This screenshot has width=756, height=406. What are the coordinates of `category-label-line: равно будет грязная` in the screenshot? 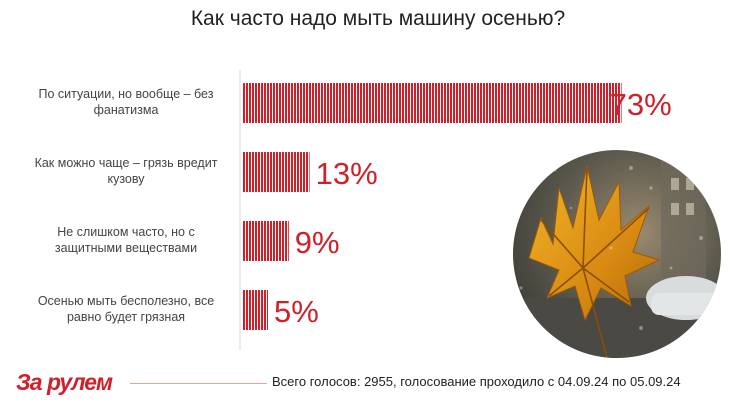 It's located at (126, 317).